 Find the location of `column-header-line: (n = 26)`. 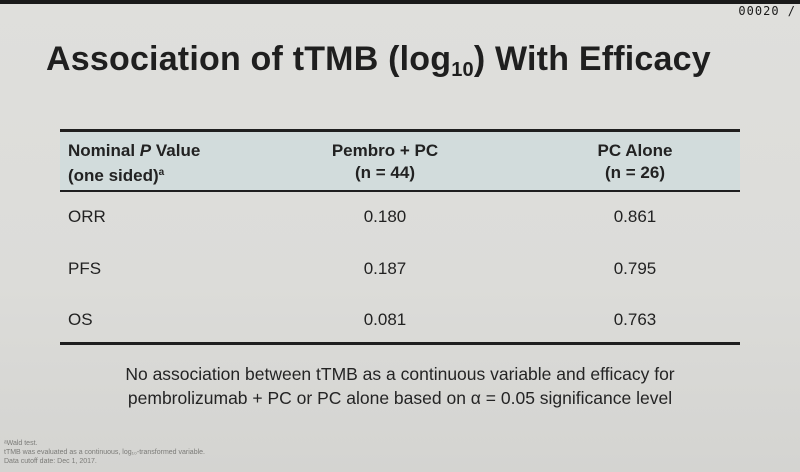

column-header-line: (n = 26) is located at coordinates (635, 172).